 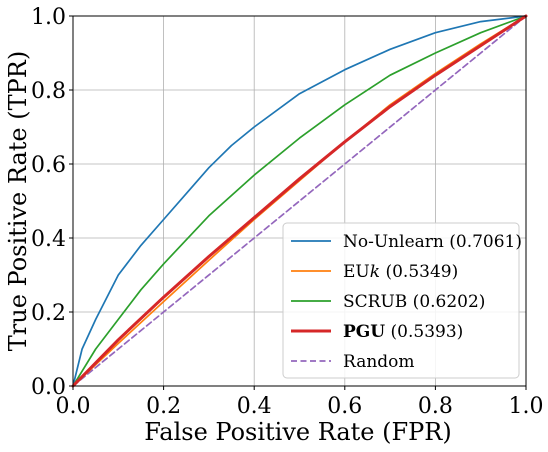 I want to click on x-tick-label: 0.4, so click(x=254, y=406).